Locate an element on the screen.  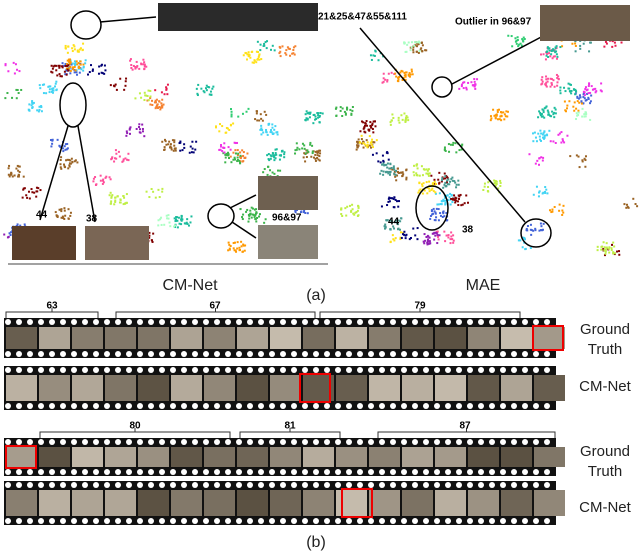
caption: (a) is located at coordinates (316, 295).